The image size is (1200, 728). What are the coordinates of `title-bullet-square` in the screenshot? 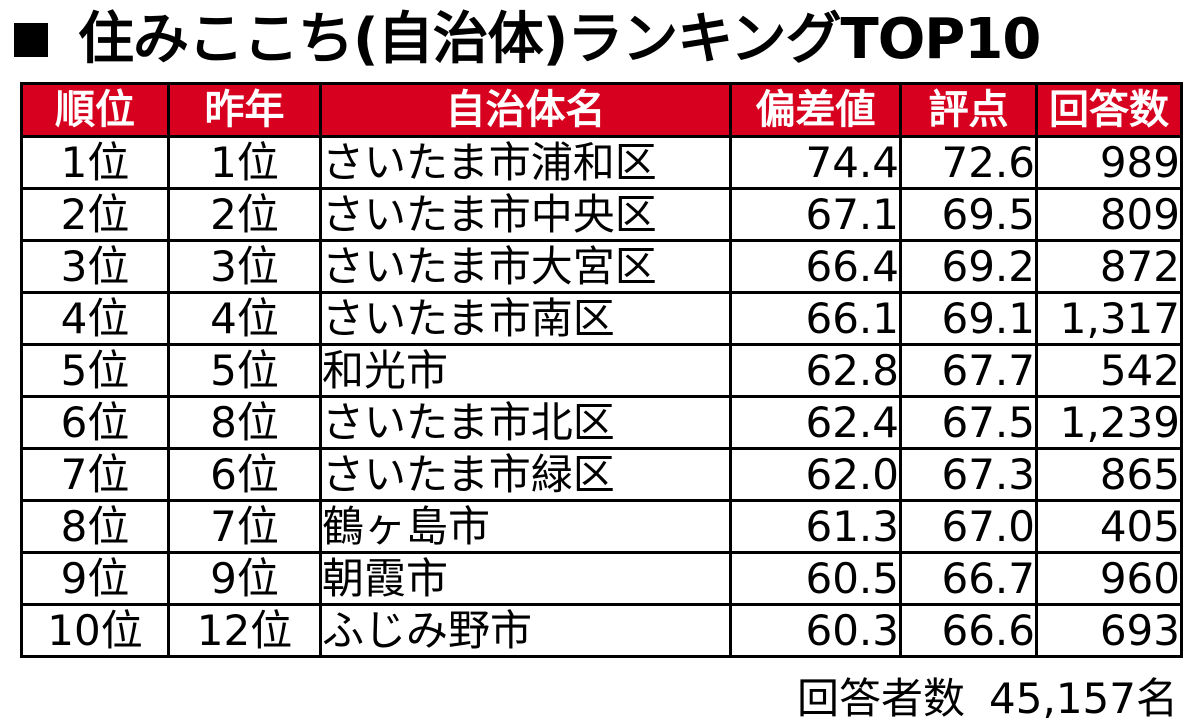 It's located at (31, 40).